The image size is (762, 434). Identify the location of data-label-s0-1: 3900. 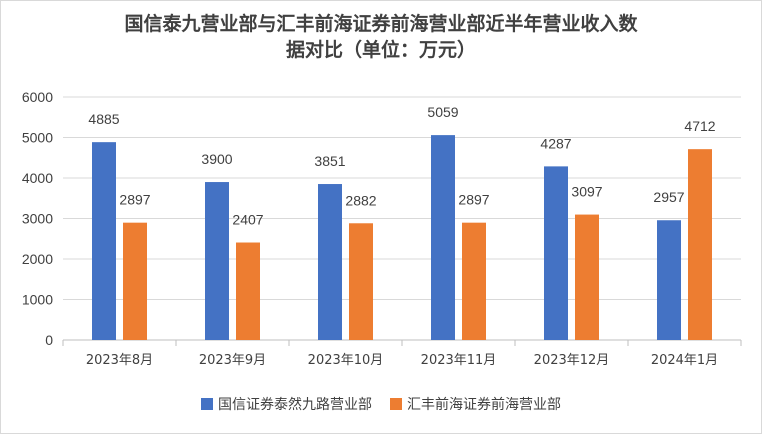
(216, 159).